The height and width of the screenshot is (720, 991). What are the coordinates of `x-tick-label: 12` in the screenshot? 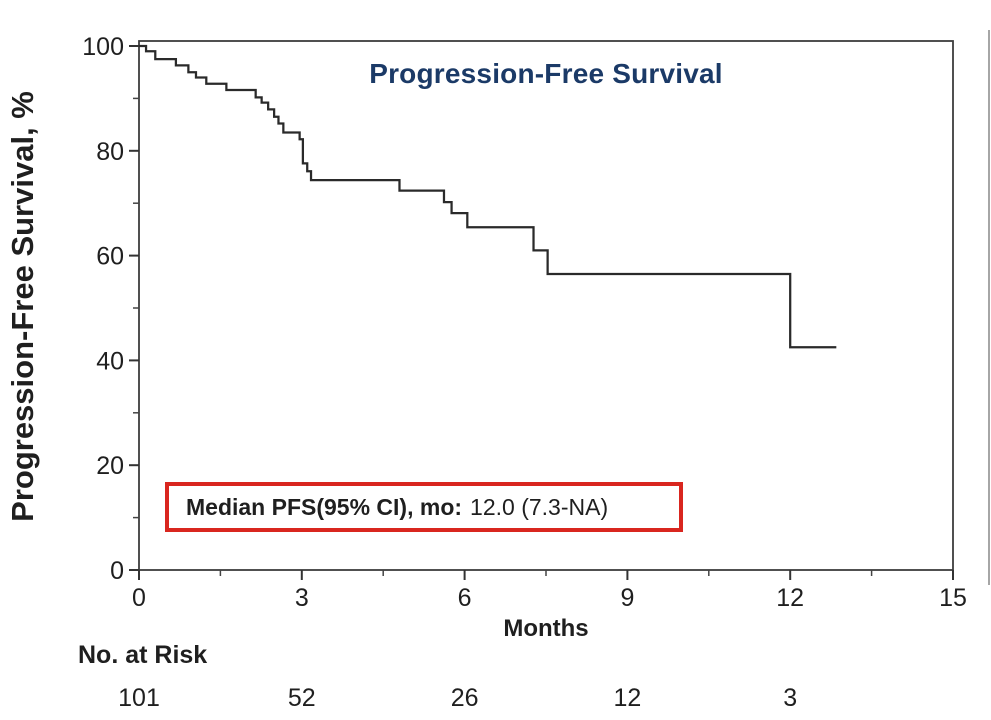 It's located at (790, 598).